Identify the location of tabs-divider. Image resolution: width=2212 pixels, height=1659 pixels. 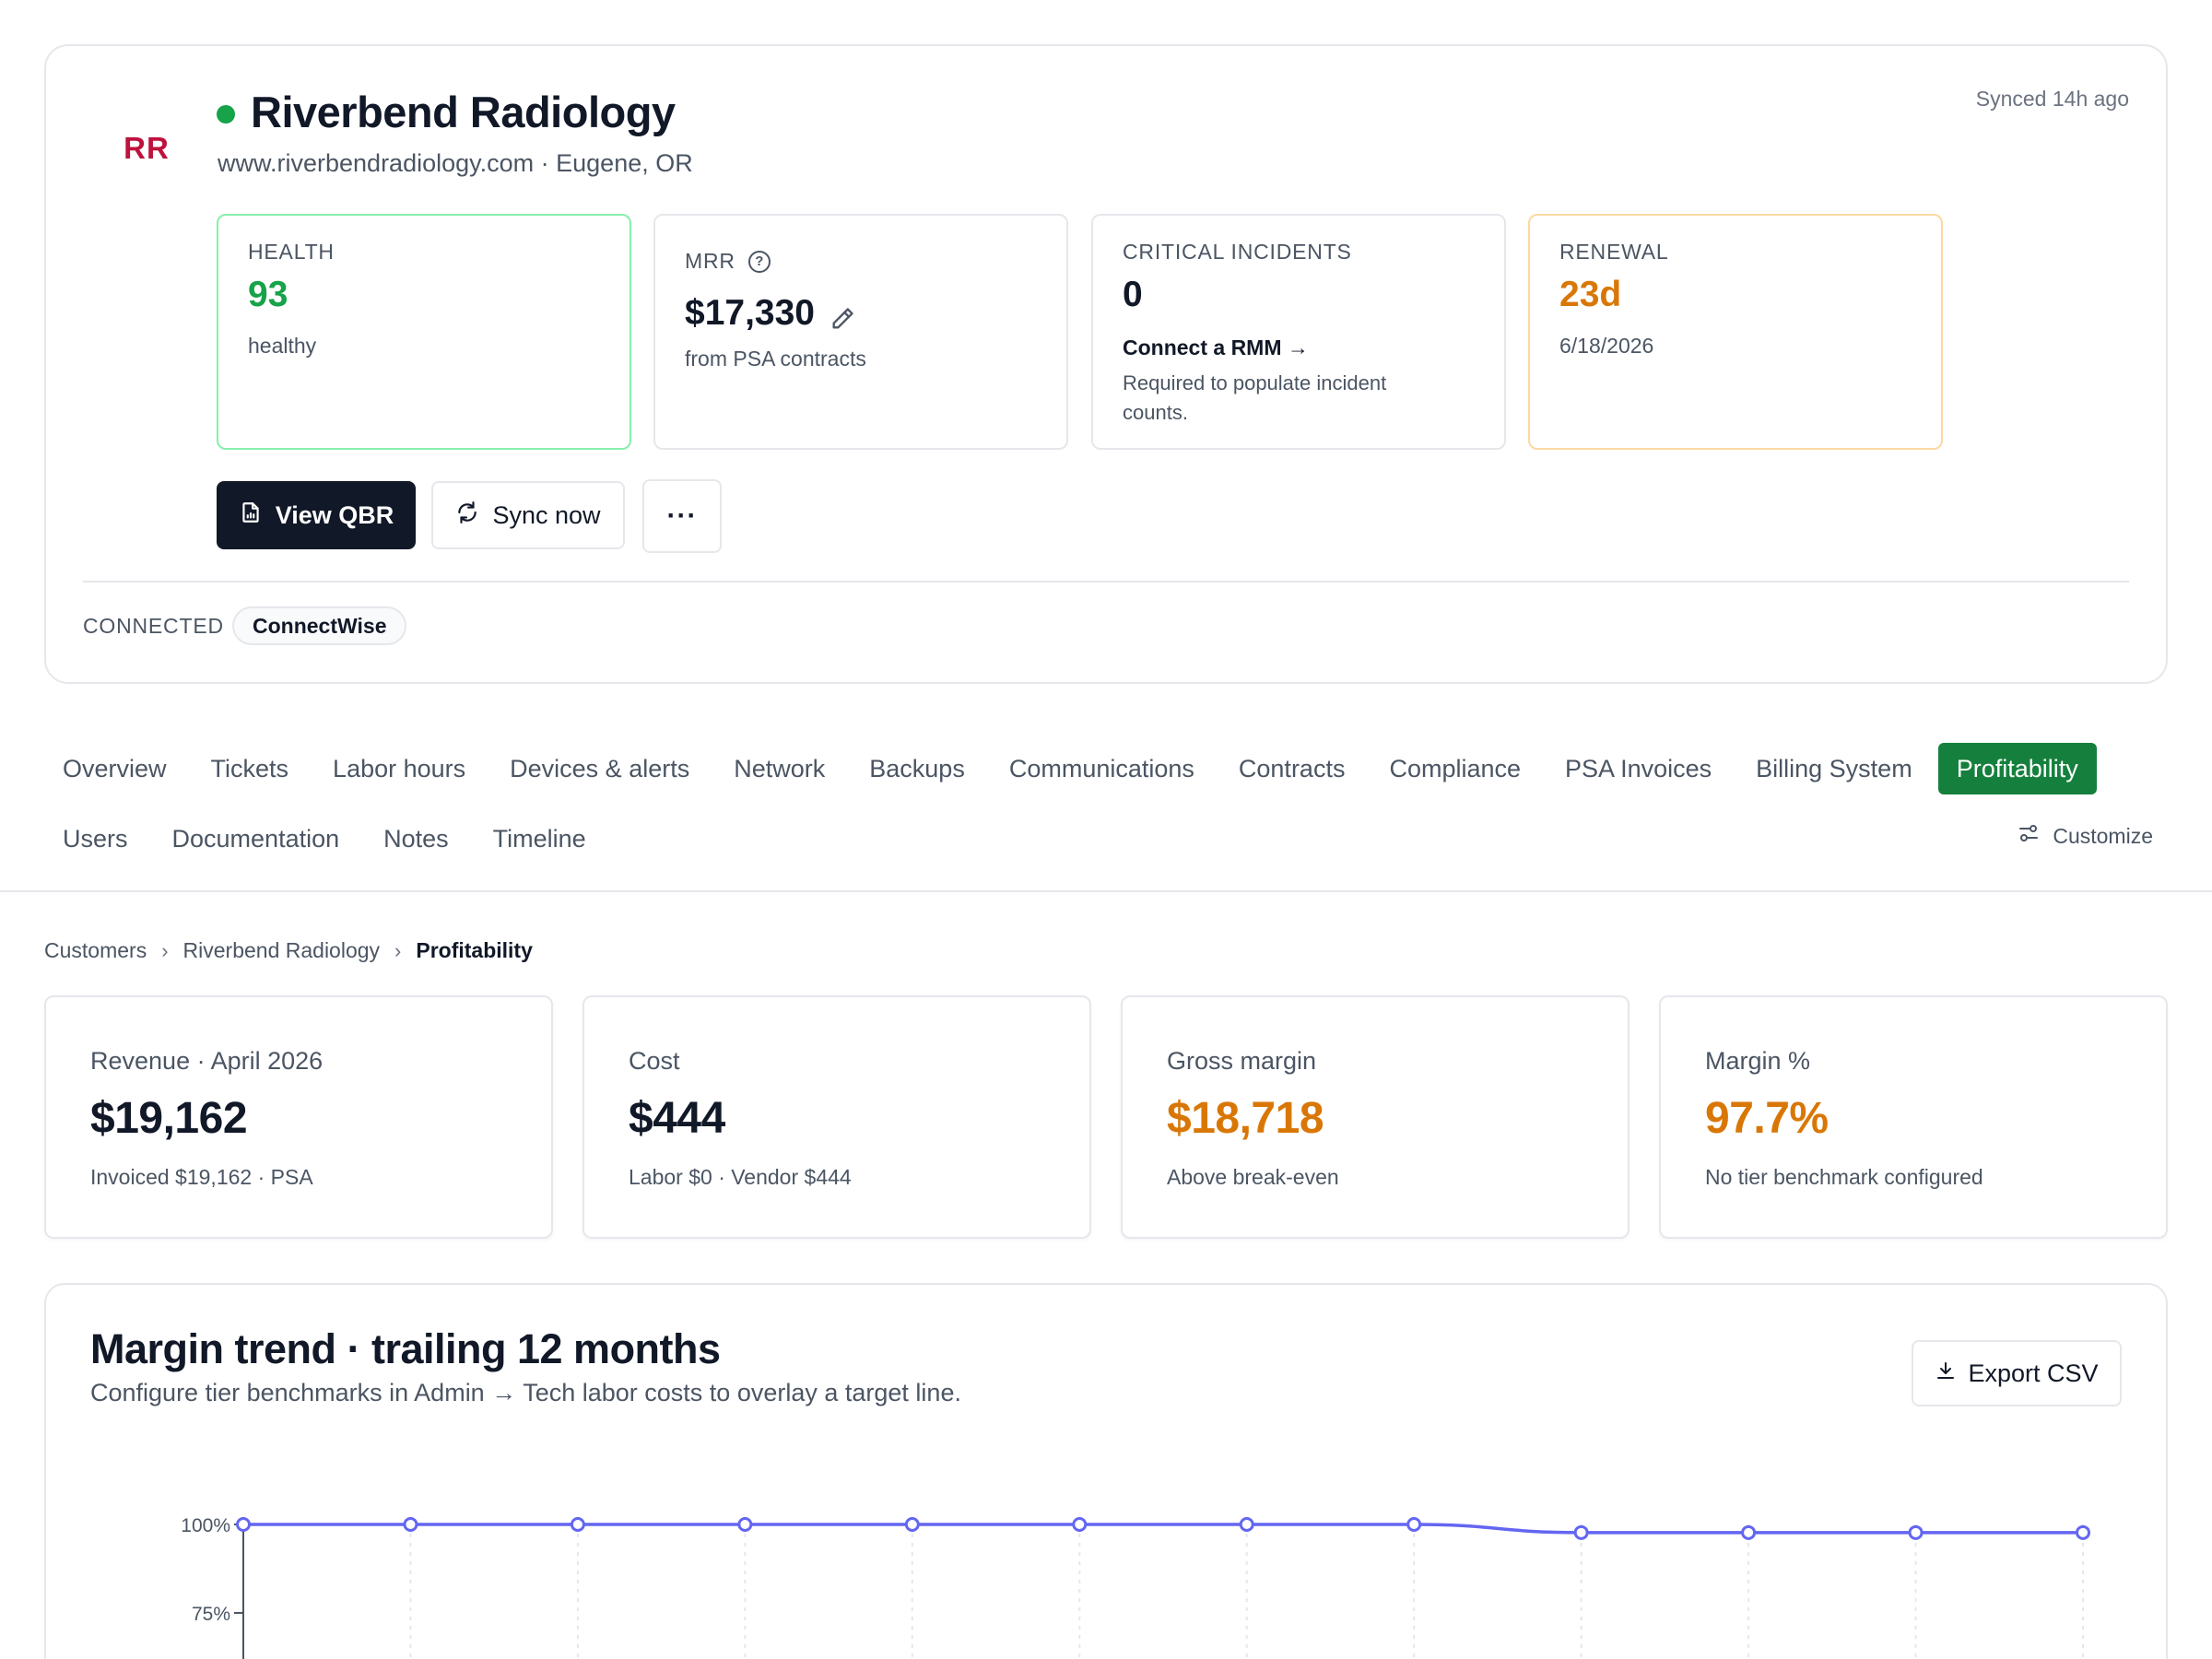
(1106, 891).